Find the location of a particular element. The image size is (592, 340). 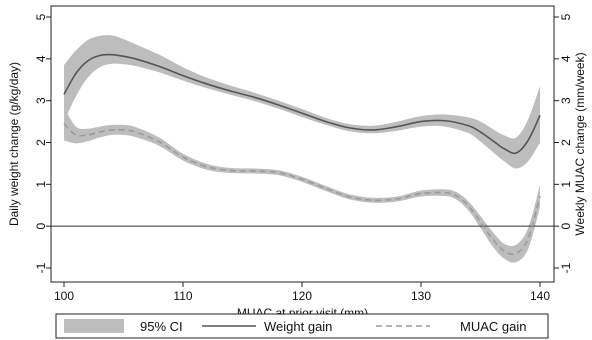

y-axis-left: -1 0 1 2 3 4 5 is located at coordinates (42, 143).